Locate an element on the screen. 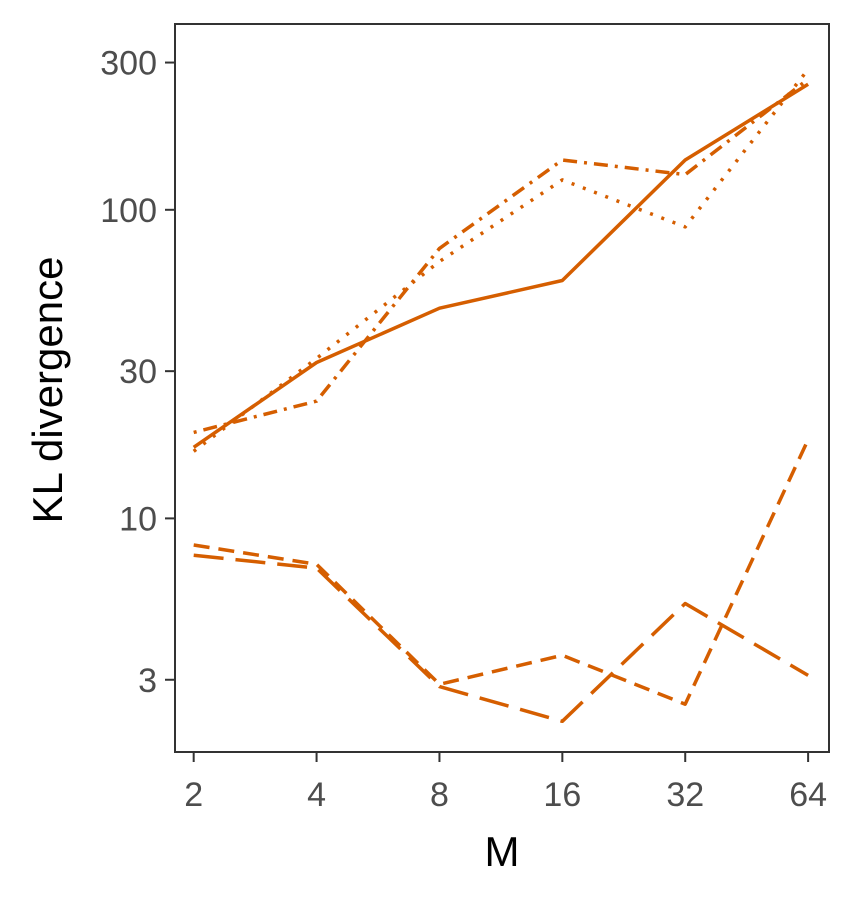 The width and height of the screenshot is (855, 900). y-tick-label: 300 is located at coordinates (128, 64).